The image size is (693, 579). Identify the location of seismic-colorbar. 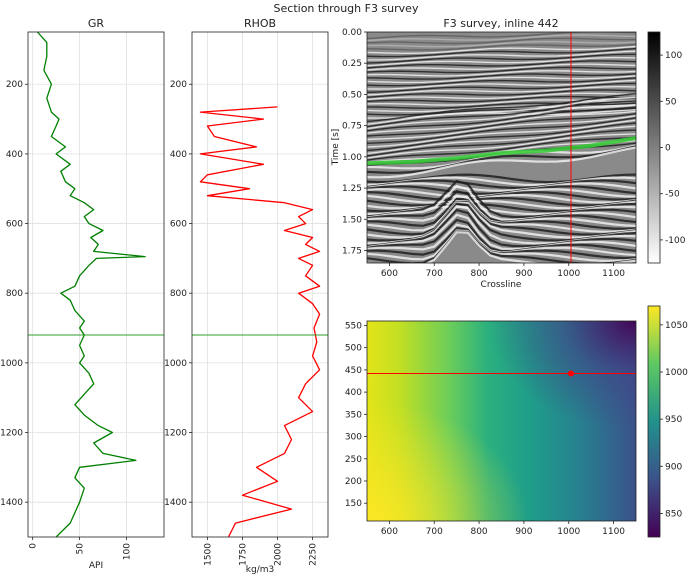
(654, 147).